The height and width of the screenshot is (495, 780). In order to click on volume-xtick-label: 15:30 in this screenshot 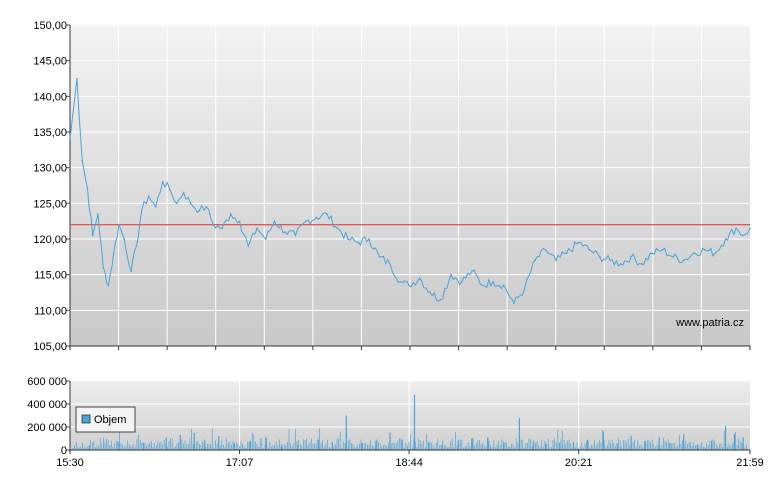, I will do `click(70, 463)`.